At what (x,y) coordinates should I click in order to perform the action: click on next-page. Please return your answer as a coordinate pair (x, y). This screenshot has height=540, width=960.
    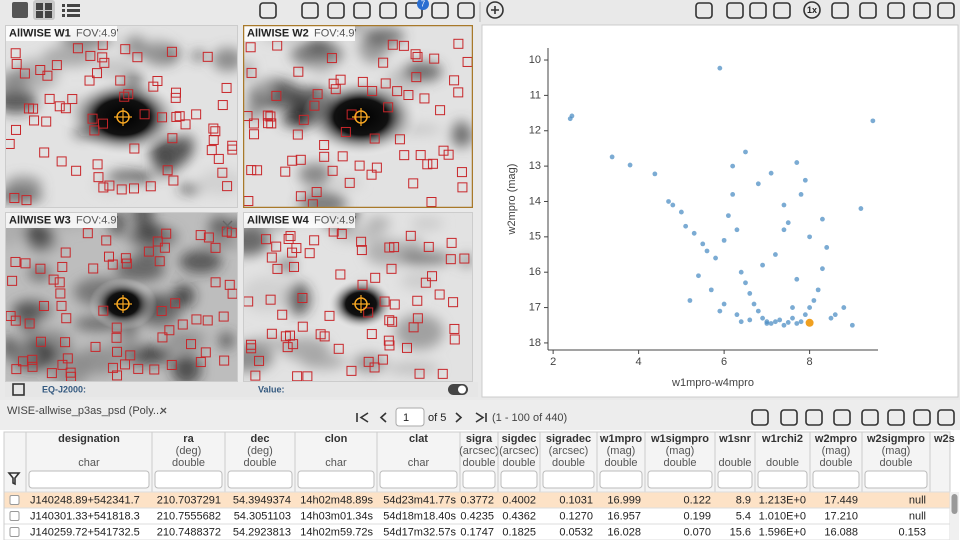
    Looking at the image, I should click on (459, 417).